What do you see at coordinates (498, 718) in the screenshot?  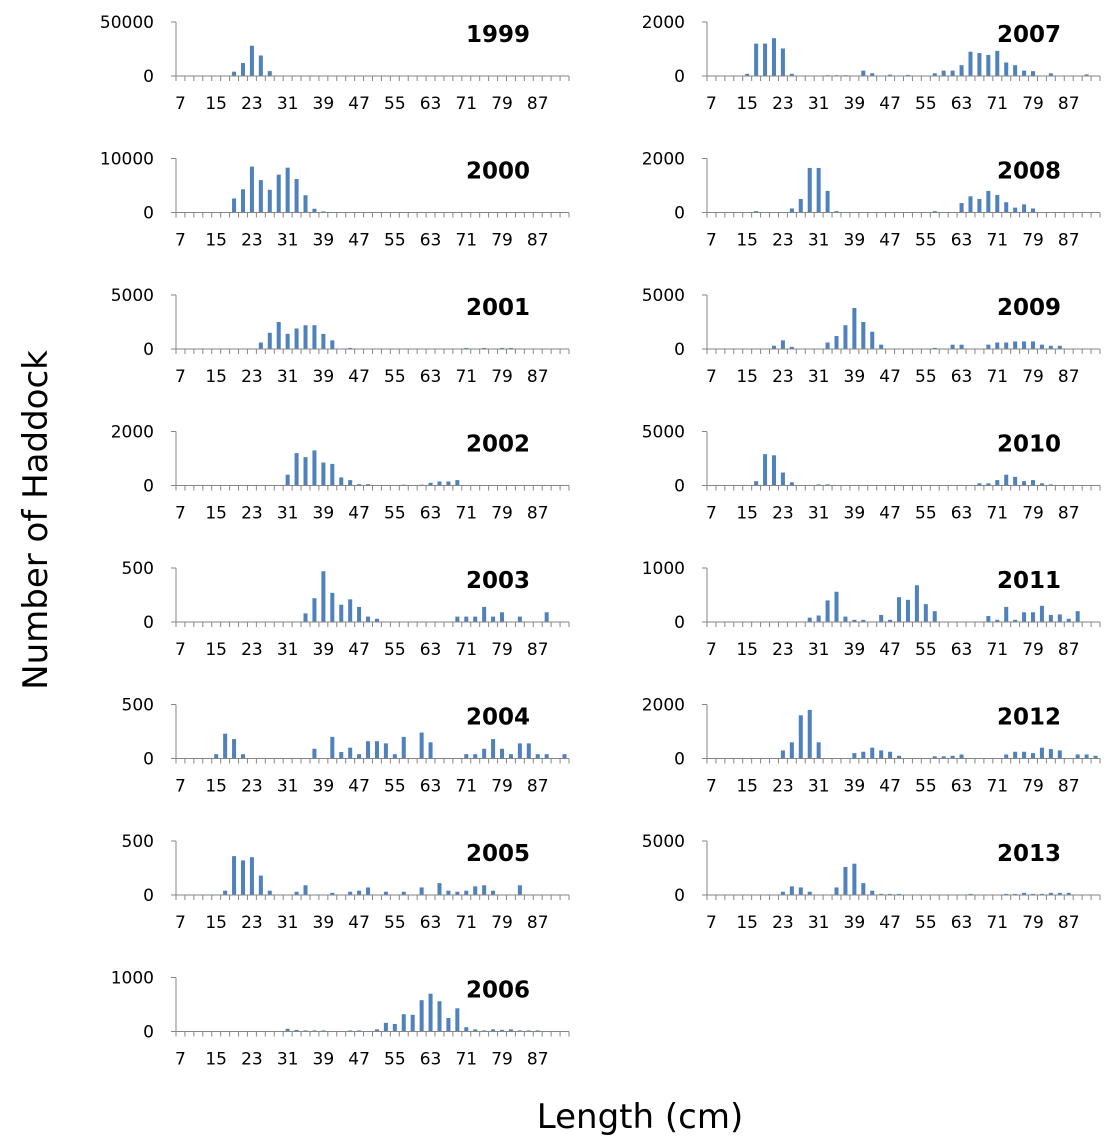 I see `panel-title: 2004` at bounding box center [498, 718].